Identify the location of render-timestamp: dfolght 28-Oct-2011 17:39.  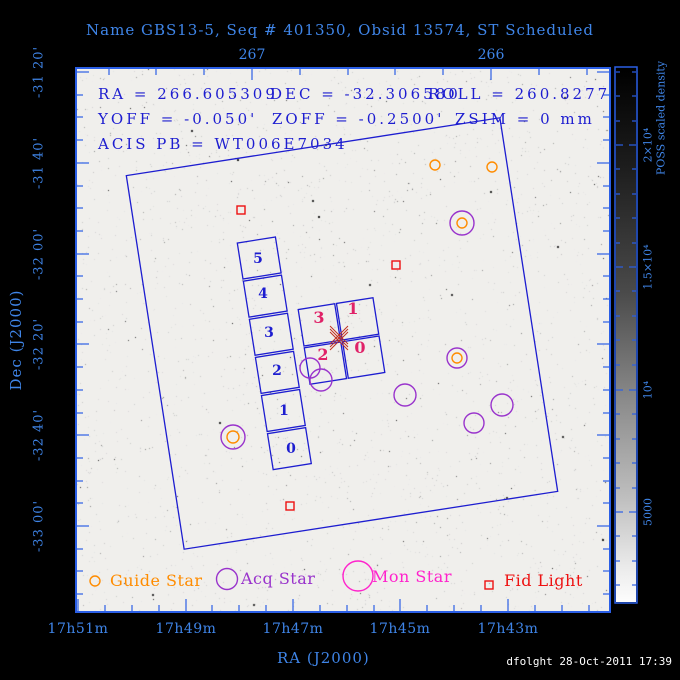
(589, 661).